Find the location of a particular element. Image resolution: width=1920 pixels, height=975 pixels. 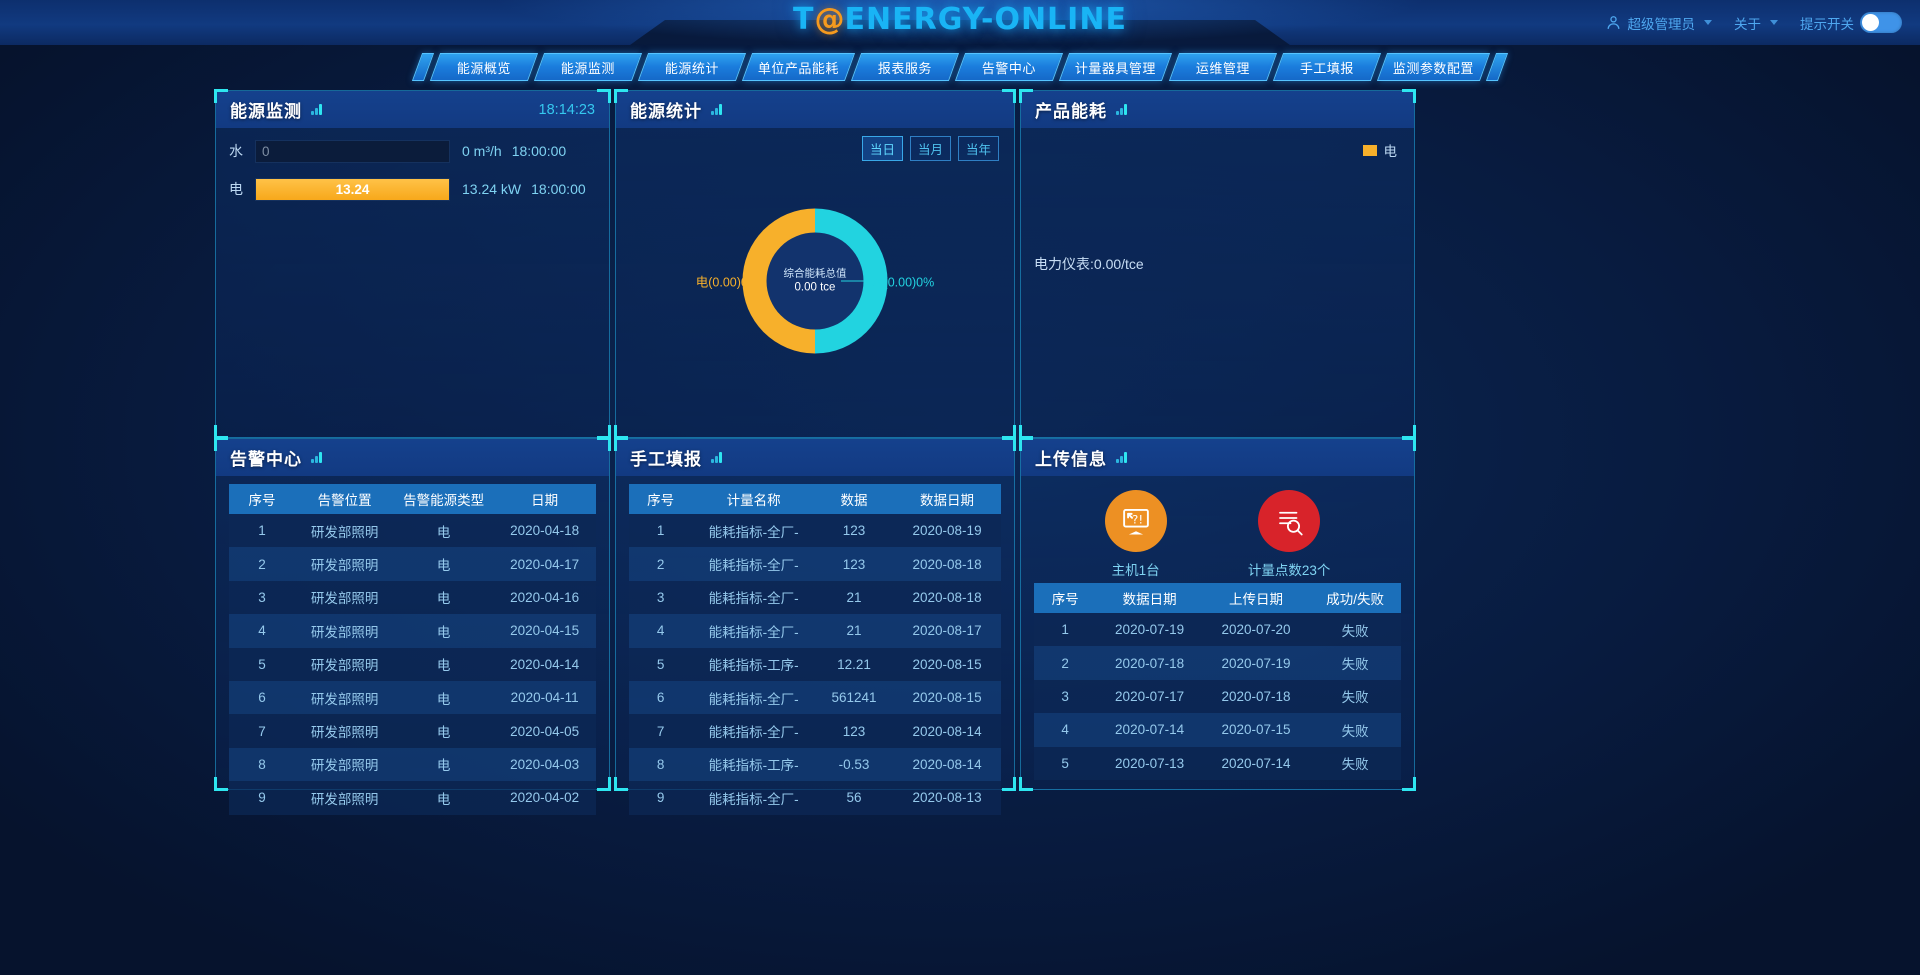

nav-item-7: 运维管理 is located at coordinates (1222, 67).